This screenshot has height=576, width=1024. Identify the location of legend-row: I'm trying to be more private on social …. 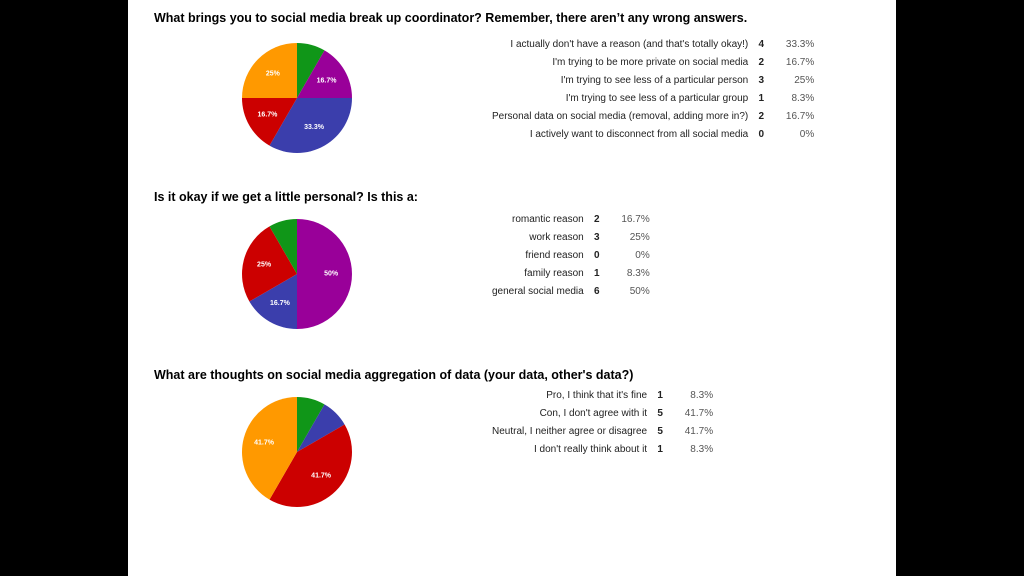
(653, 62).